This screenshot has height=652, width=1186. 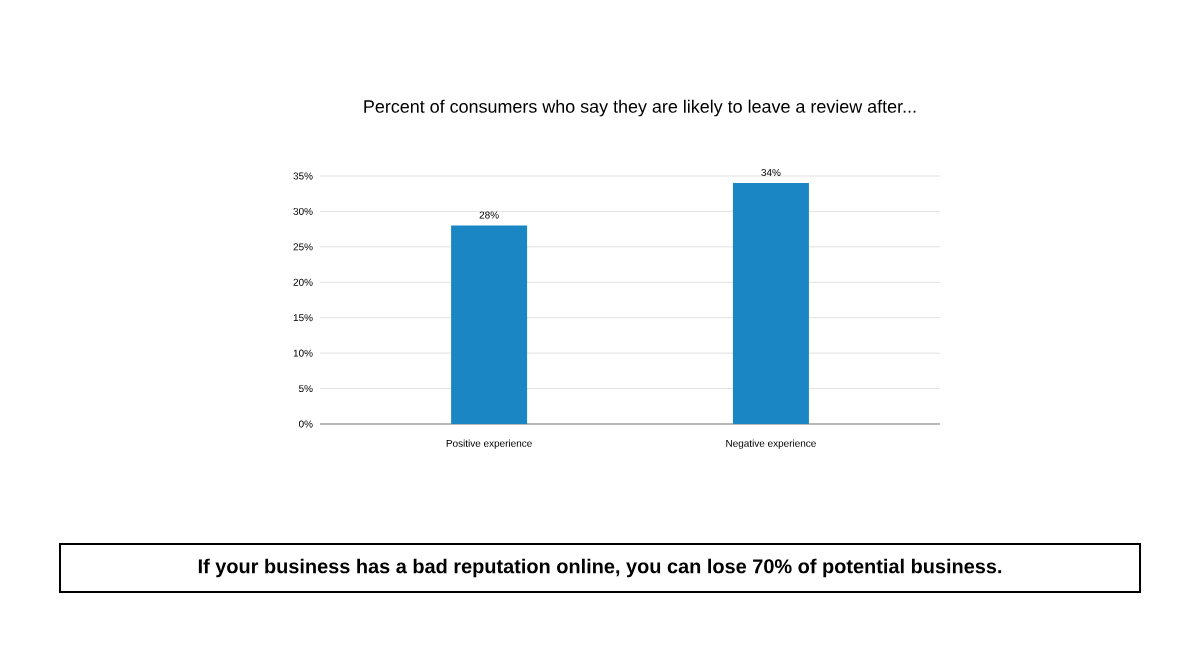 What do you see at coordinates (600, 568) in the screenshot?
I see `text: If your business has a bad reputation online, you can lose 70% of potential business.` at bounding box center [600, 568].